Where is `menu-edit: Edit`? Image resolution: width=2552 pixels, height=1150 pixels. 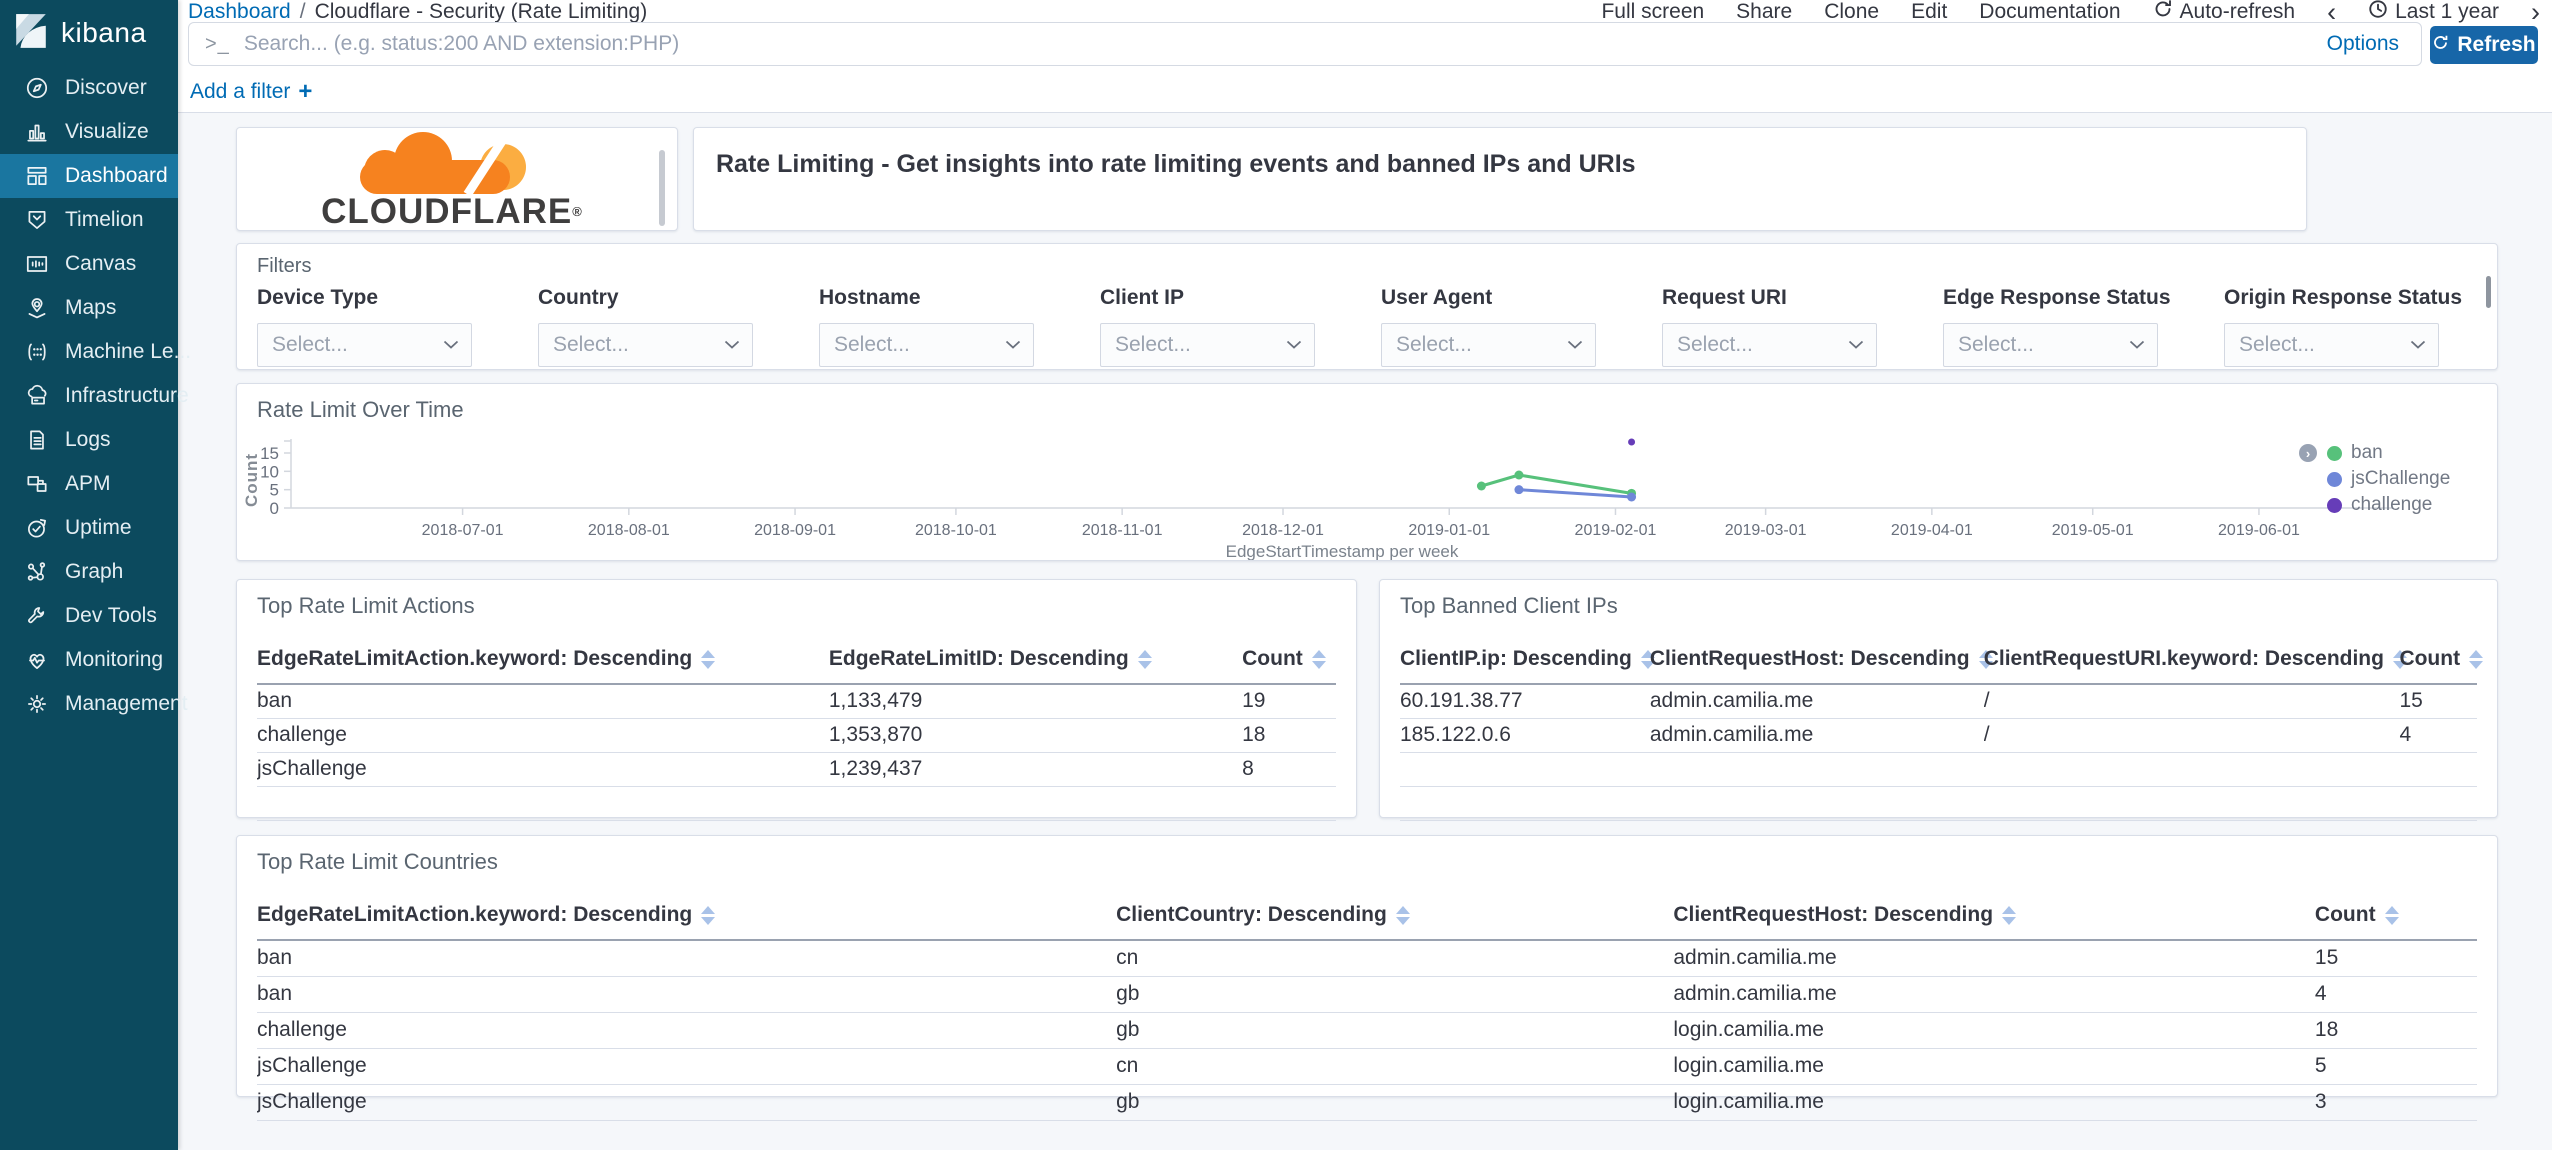
menu-edit: Edit is located at coordinates (1929, 12).